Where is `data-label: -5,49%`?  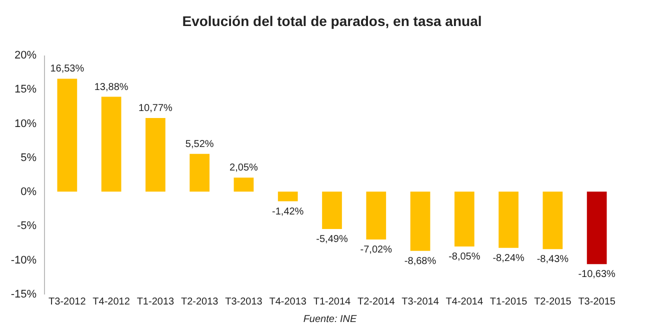 data-label: -5,49% is located at coordinates (332, 240).